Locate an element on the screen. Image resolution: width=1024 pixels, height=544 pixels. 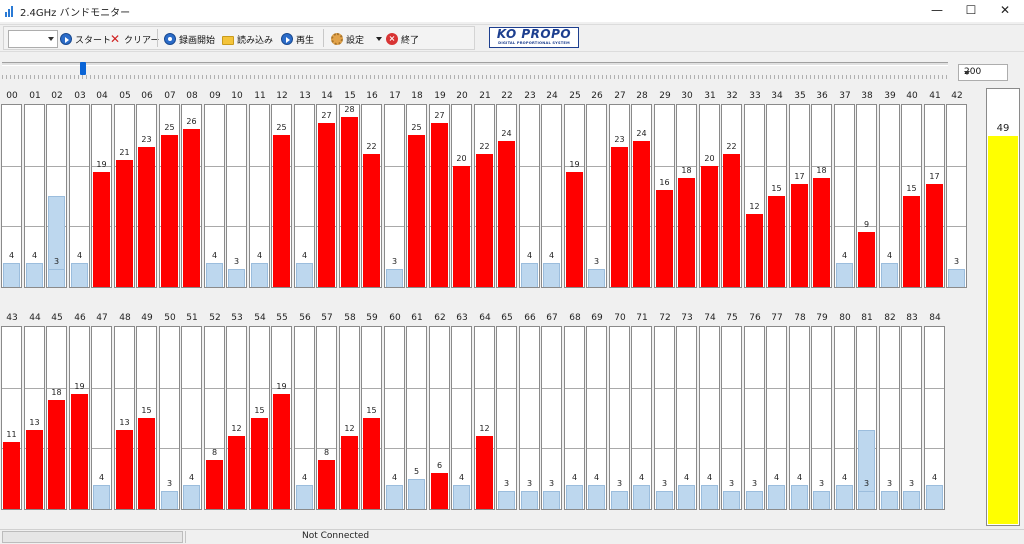
channel-label: 60 is located at coordinates (395, 318).